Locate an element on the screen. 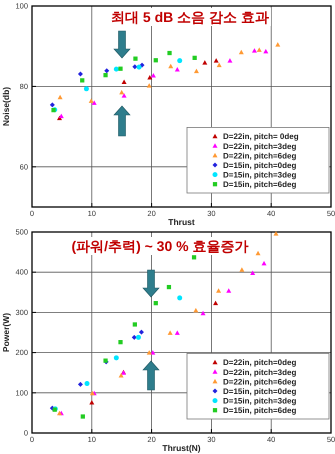 The image size is (335, 454). x-axis-title: Thrust is located at coordinates (181, 222).